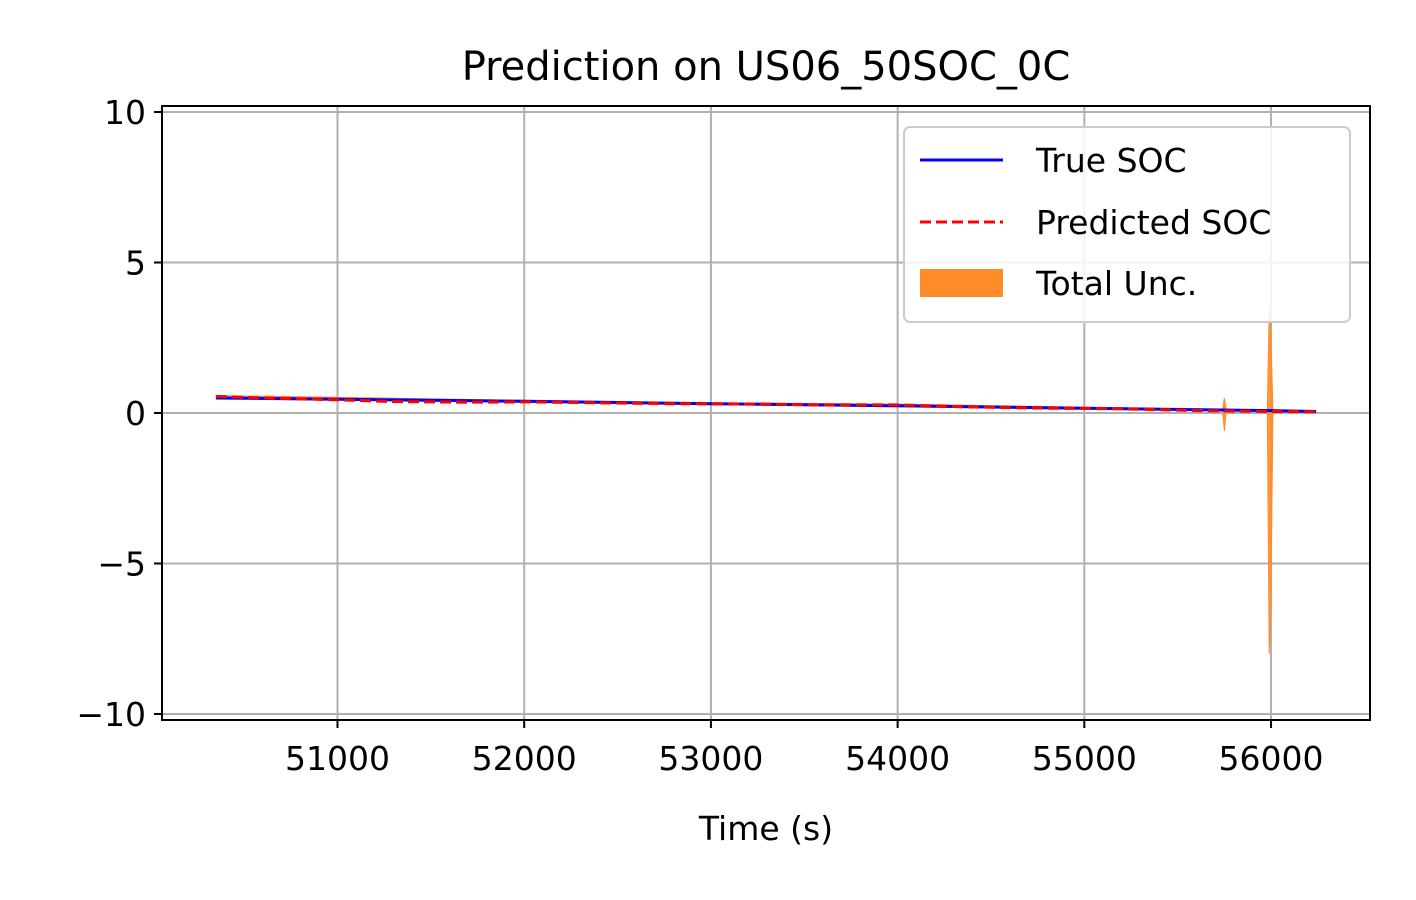  I want to click on y-tick-label: 5, so click(135, 263).